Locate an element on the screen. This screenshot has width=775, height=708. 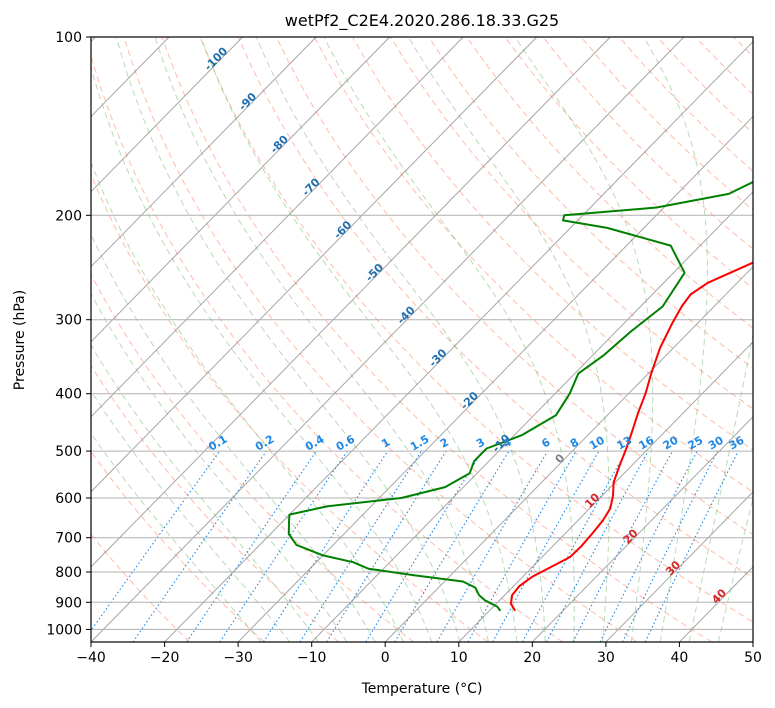
y-axis-ticks: 100 200 300 400 500 600 700 800 900 1000 is located at coordinates (68, 334).